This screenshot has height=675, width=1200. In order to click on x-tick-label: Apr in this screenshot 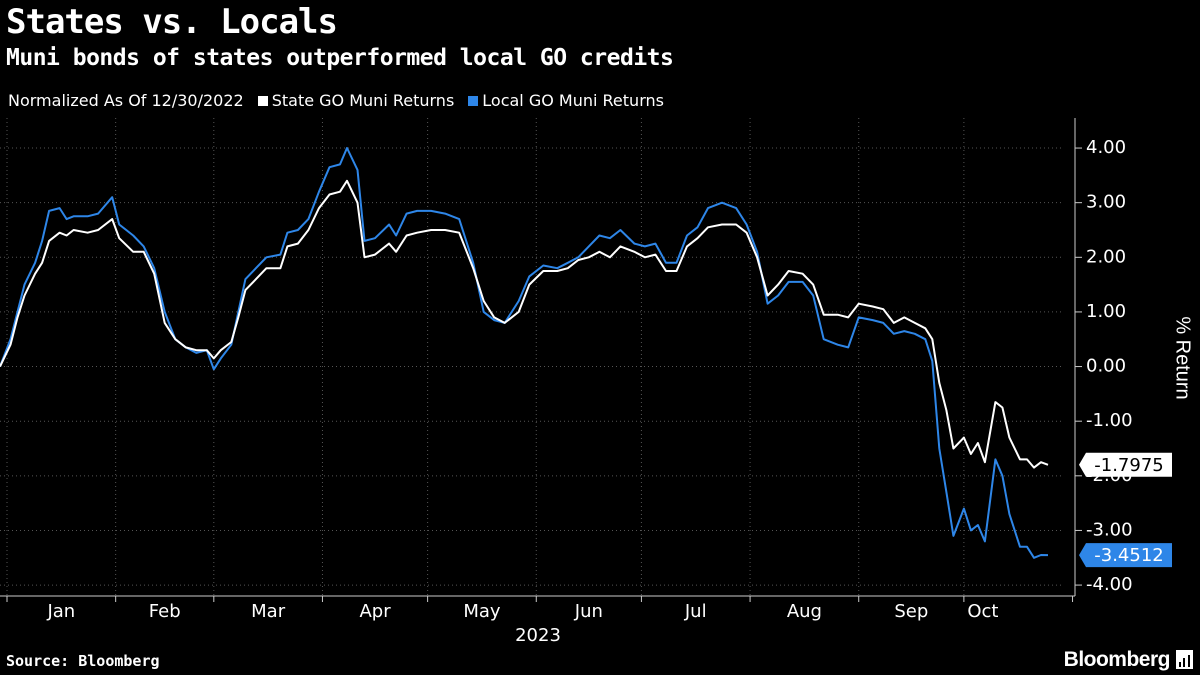, I will do `click(375, 611)`.